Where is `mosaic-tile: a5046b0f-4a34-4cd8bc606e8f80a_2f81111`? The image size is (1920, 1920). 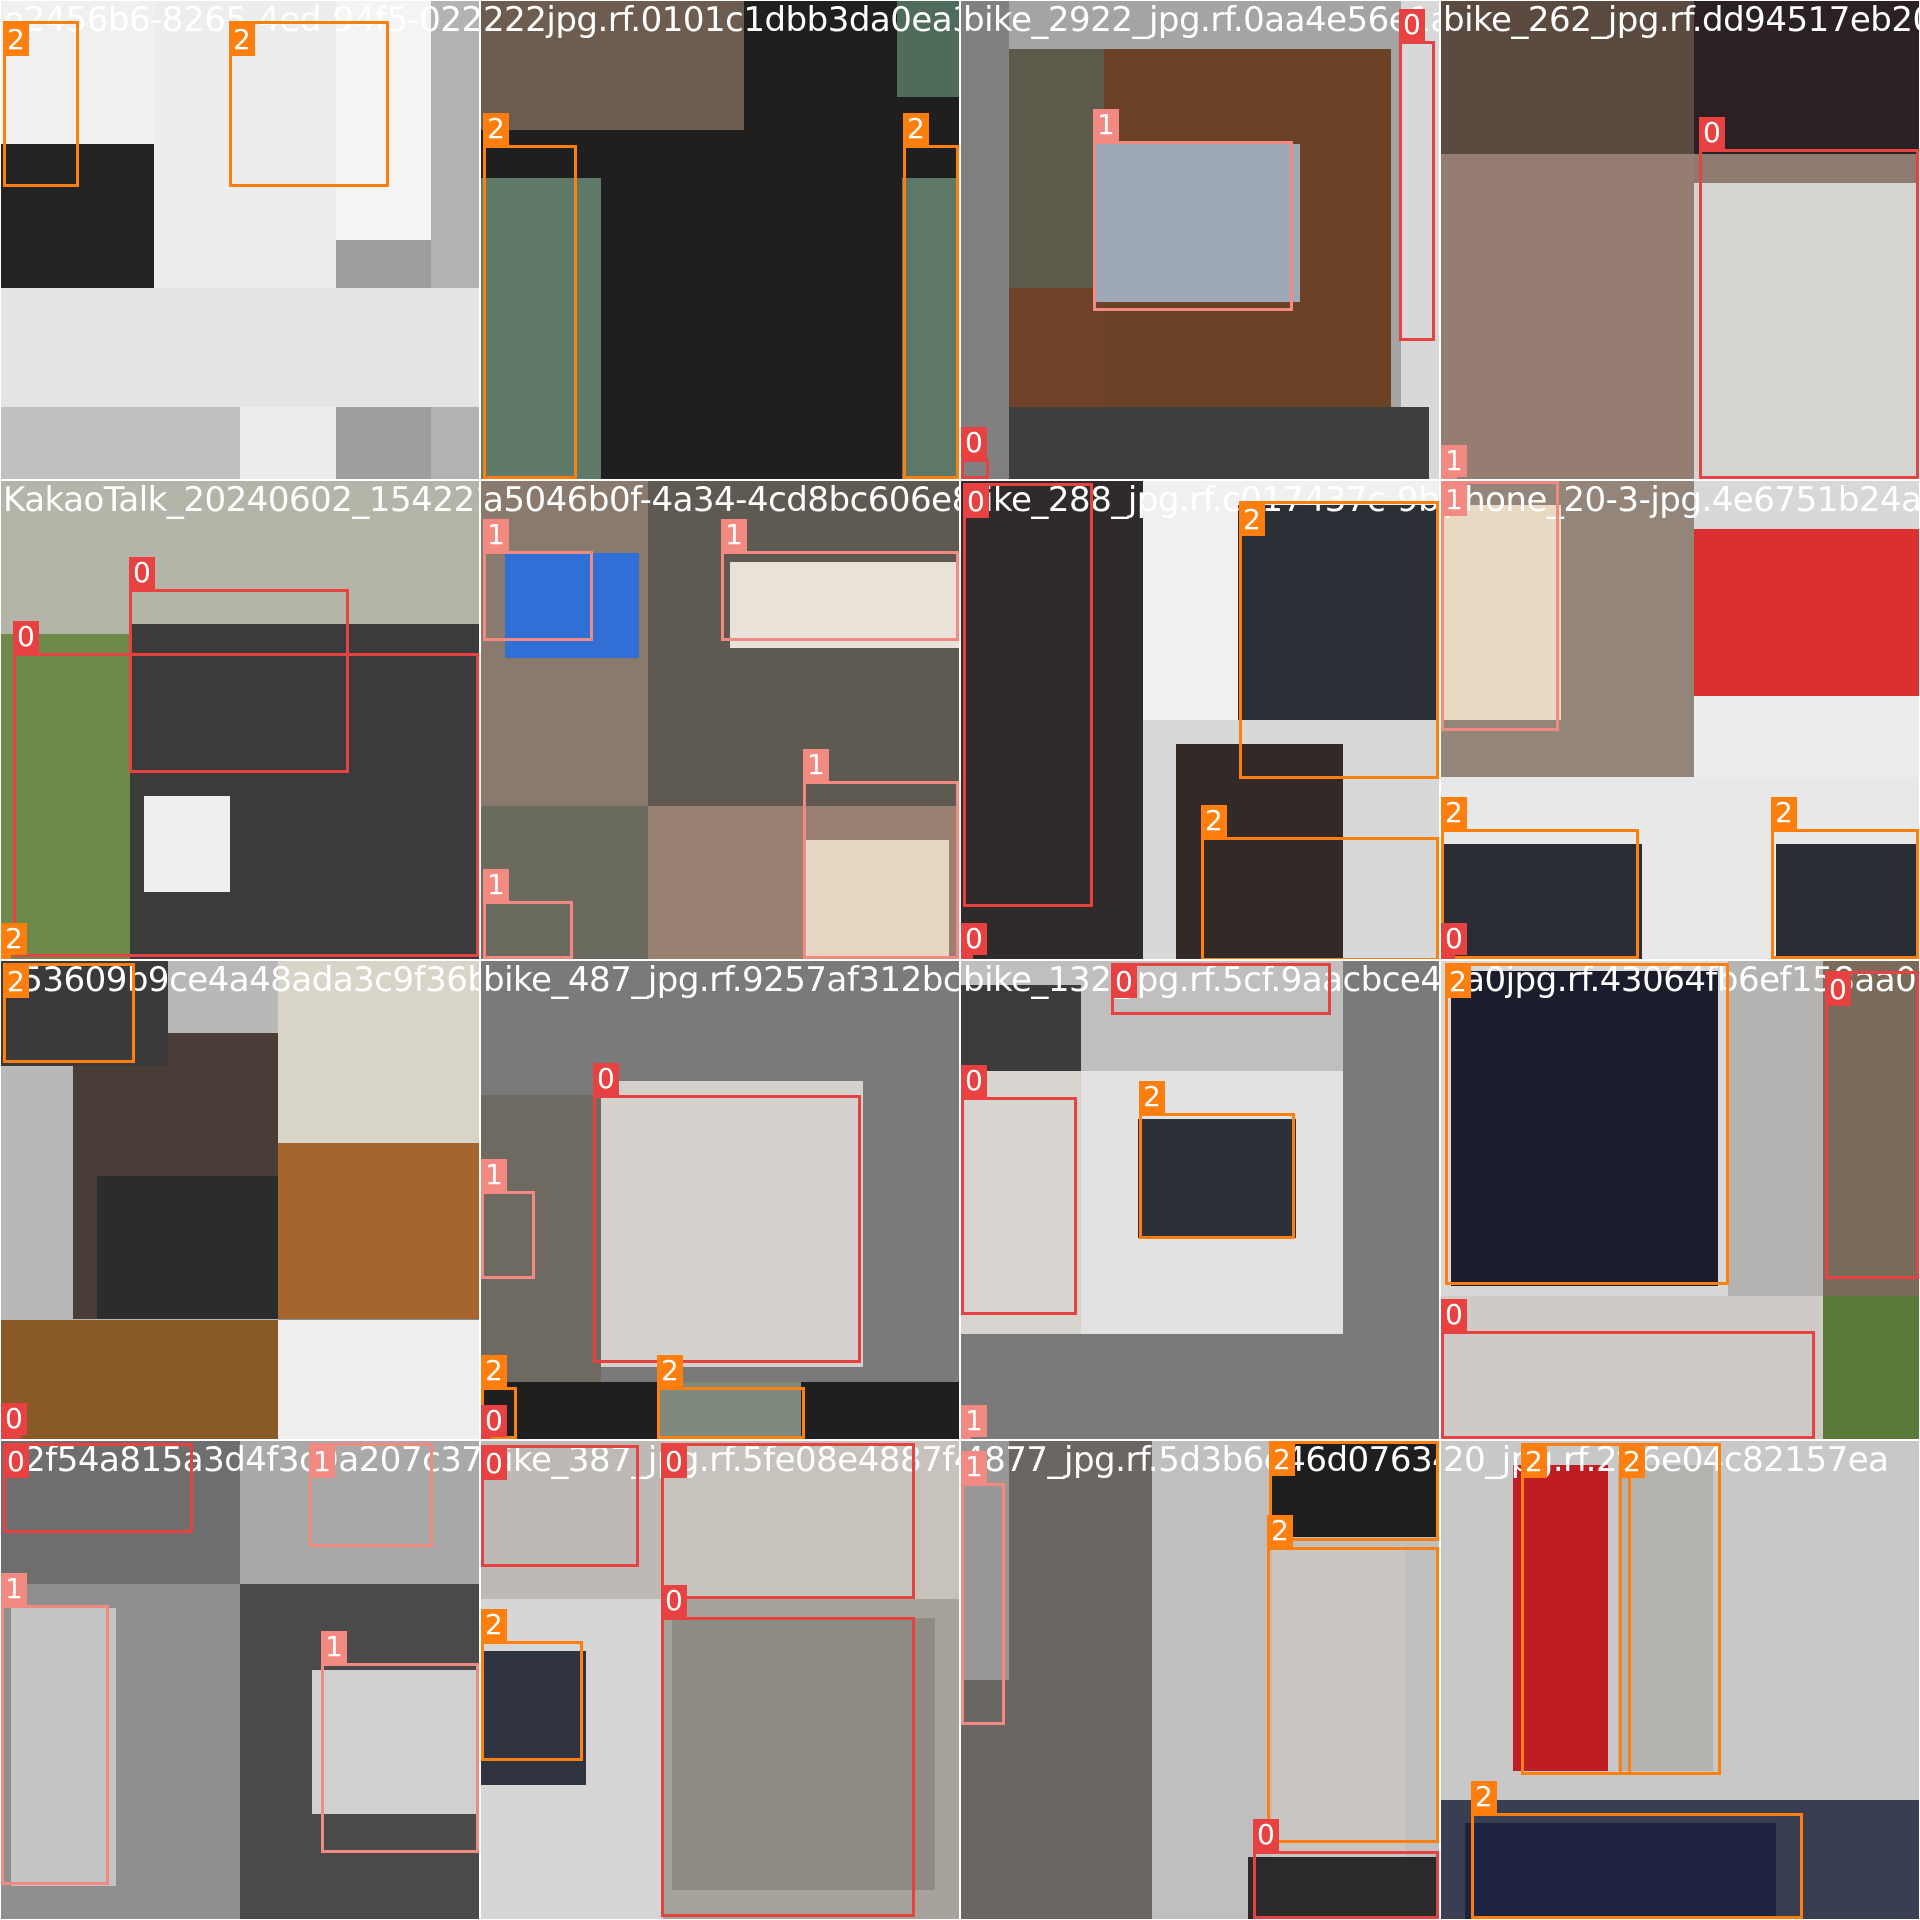 mosaic-tile: a5046b0f-4a34-4cd8bc606e8f80a_2f81111 is located at coordinates (720, 720).